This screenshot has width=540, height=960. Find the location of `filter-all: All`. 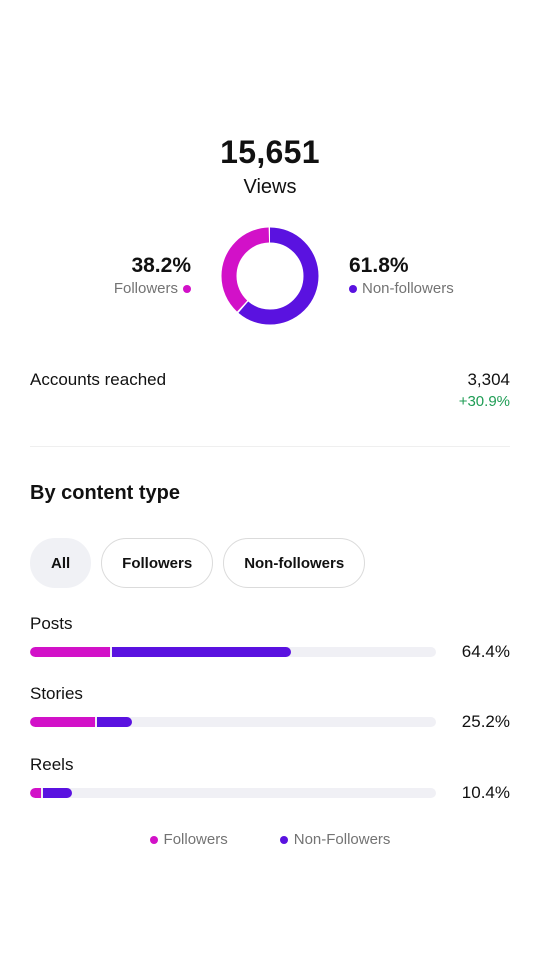

filter-all: All is located at coordinates (61, 563).